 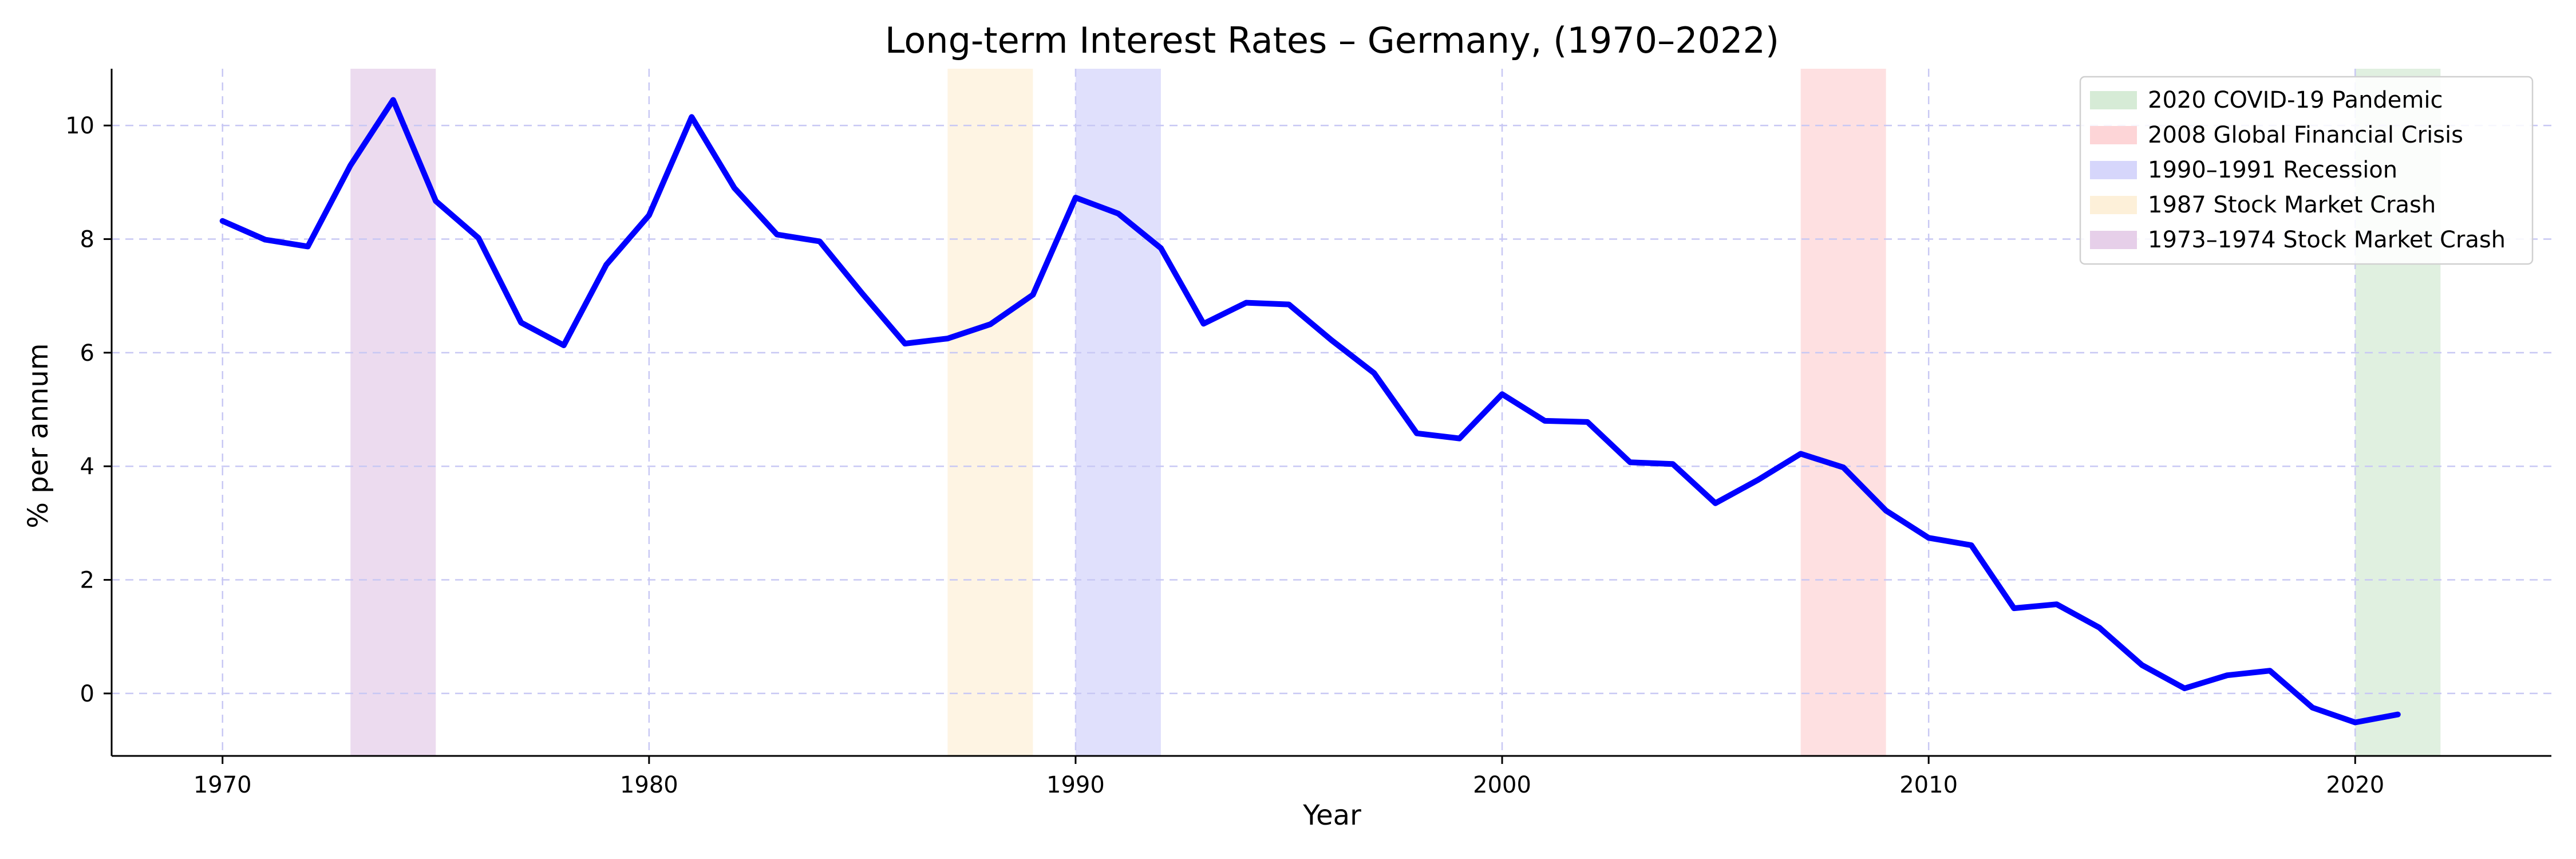 What do you see at coordinates (87, 467) in the screenshot?
I see `y-tick-label-4: 4` at bounding box center [87, 467].